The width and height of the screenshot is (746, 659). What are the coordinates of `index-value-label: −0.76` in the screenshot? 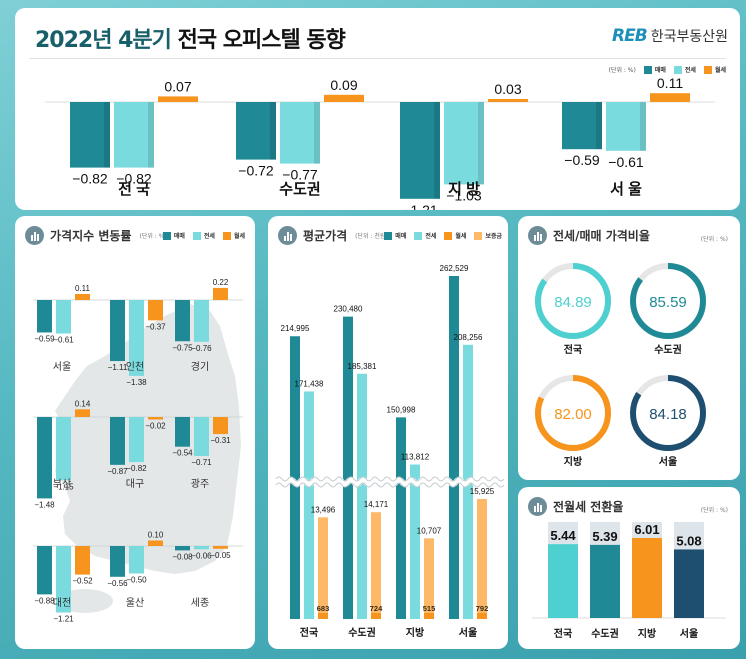 It's located at (201, 348).